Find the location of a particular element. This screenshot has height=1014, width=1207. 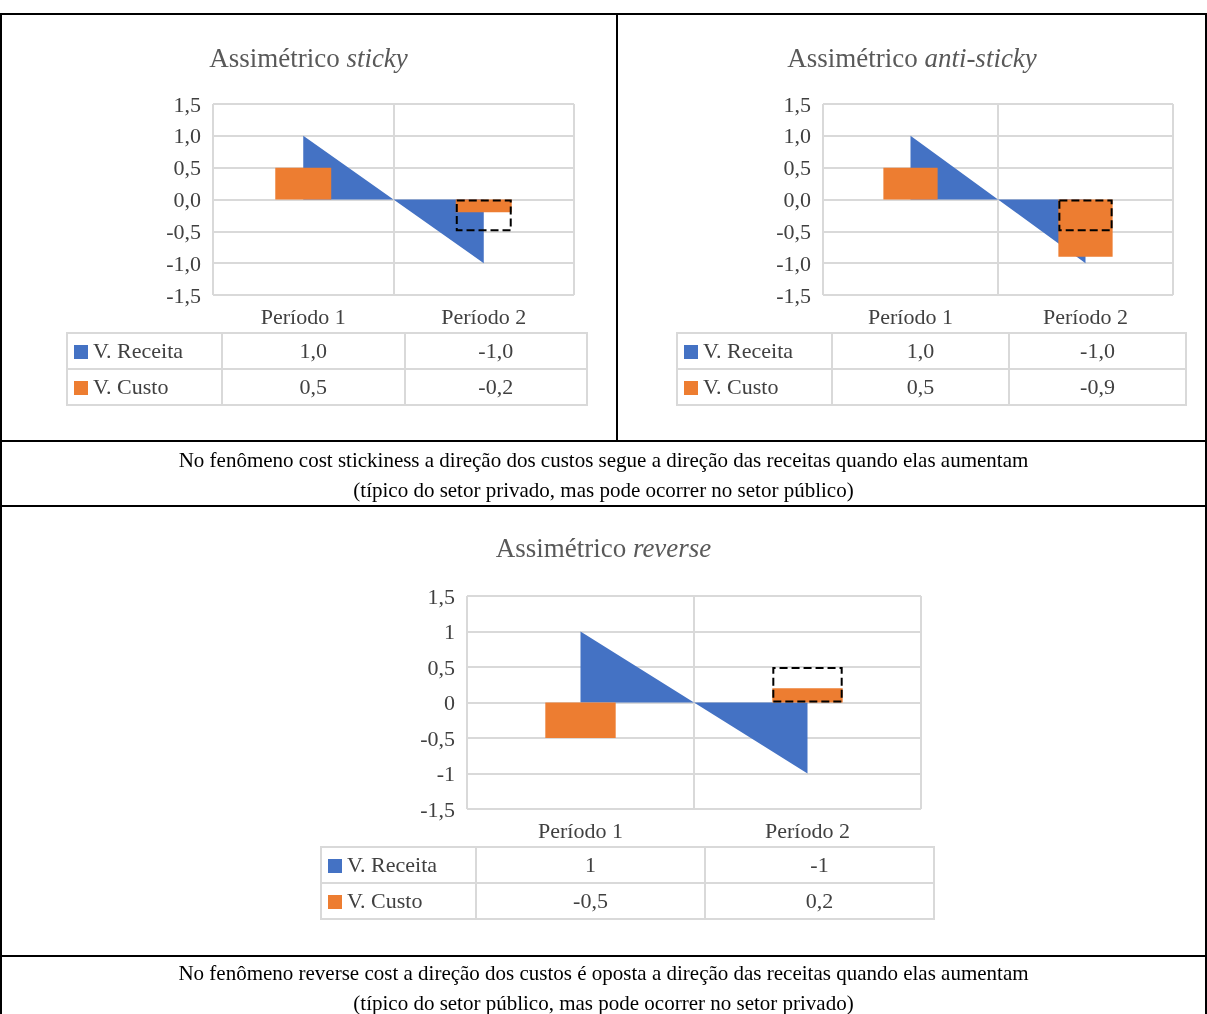

chart-title: Assimétrico reverse is located at coordinates (603, 547).